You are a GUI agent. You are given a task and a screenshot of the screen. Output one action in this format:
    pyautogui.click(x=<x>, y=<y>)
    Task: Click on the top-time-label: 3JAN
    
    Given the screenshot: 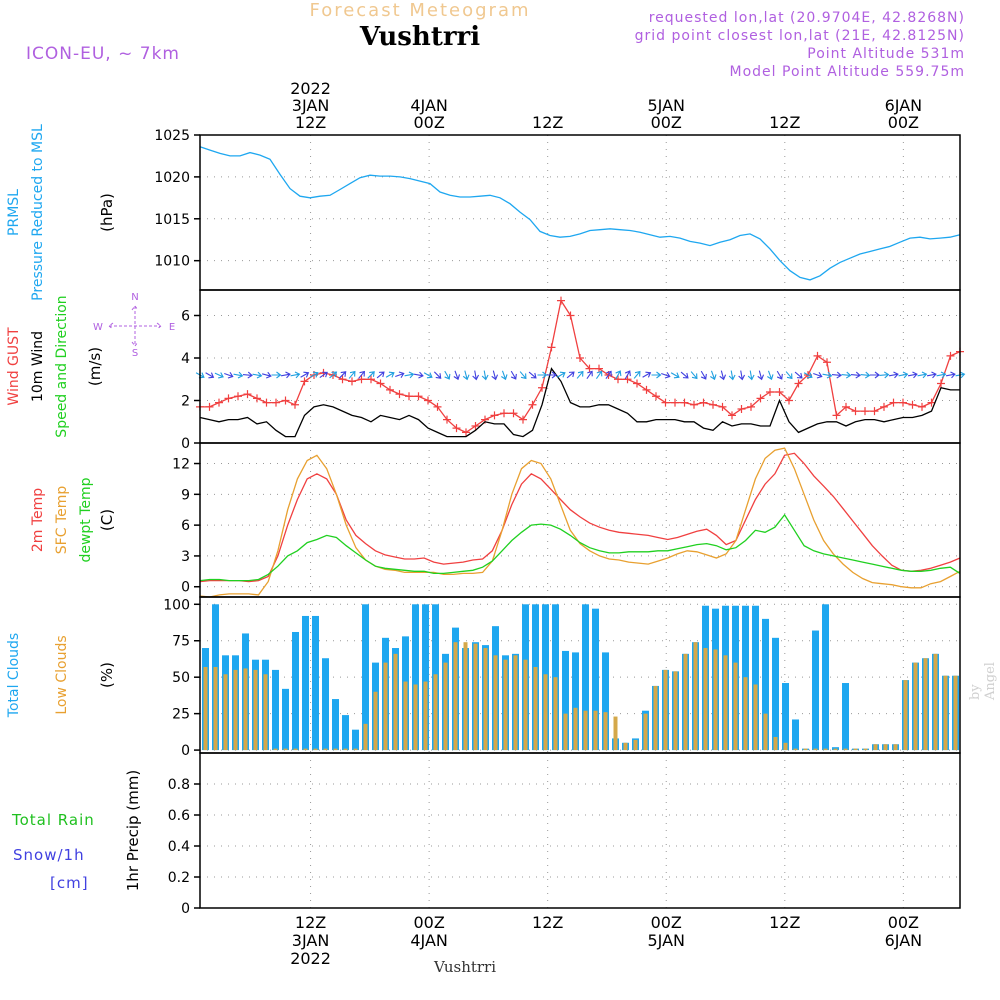 What is the action you would take?
    pyautogui.click(x=311, y=105)
    